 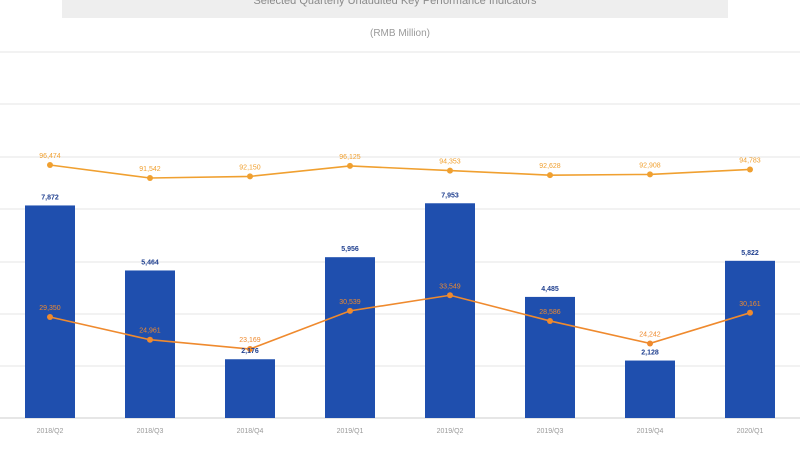 I want to click on point-label-0-3: 96,125, so click(x=350, y=157).